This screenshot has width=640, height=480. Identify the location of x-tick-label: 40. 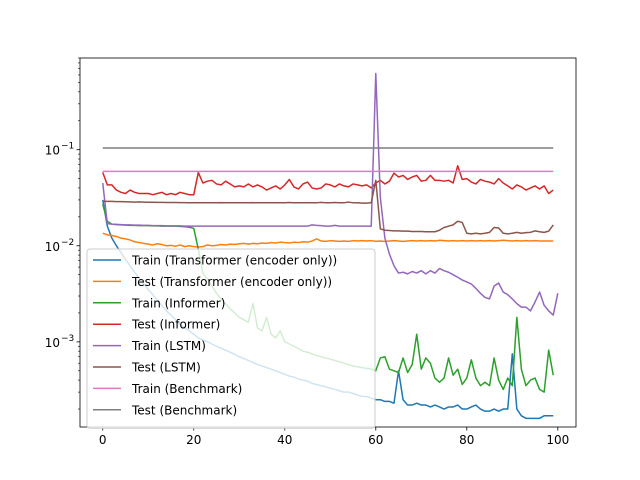
(284, 440).